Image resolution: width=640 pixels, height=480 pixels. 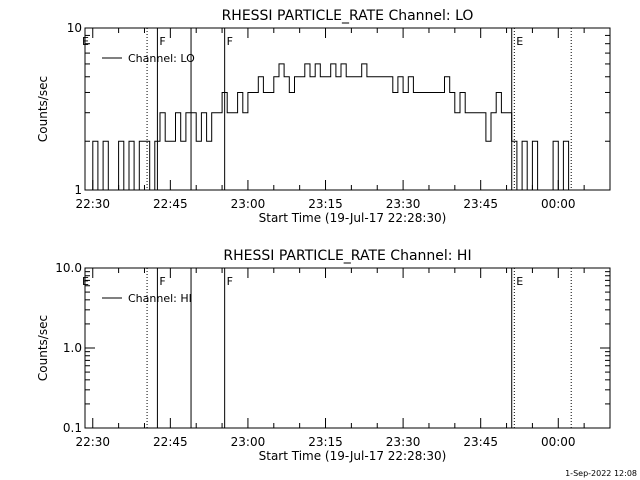 What do you see at coordinates (161, 58) in the screenshot?
I see `legend-entry: Channel: LO` at bounding box center [161, 58].